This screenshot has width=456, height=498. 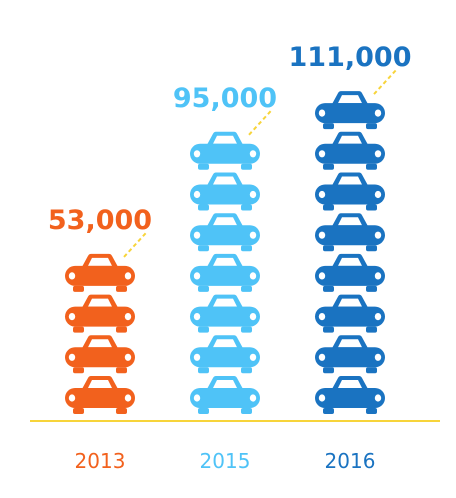 What do you see at coordinates (100, 333) in the screenshot?
I see `bar-2013` at bounding box center [100, 333].